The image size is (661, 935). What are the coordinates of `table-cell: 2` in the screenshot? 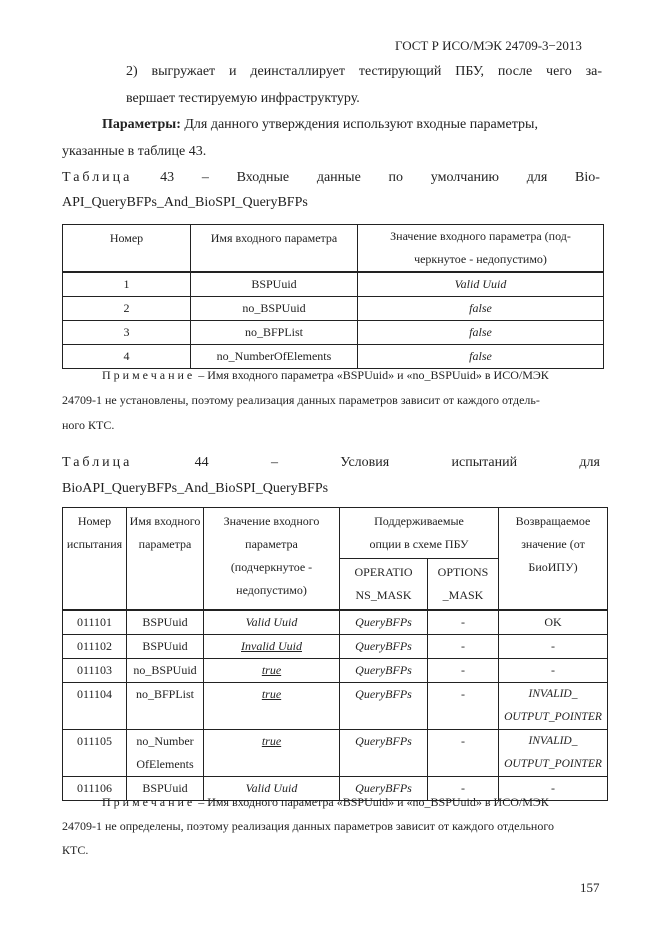 It's located at (126, 308).